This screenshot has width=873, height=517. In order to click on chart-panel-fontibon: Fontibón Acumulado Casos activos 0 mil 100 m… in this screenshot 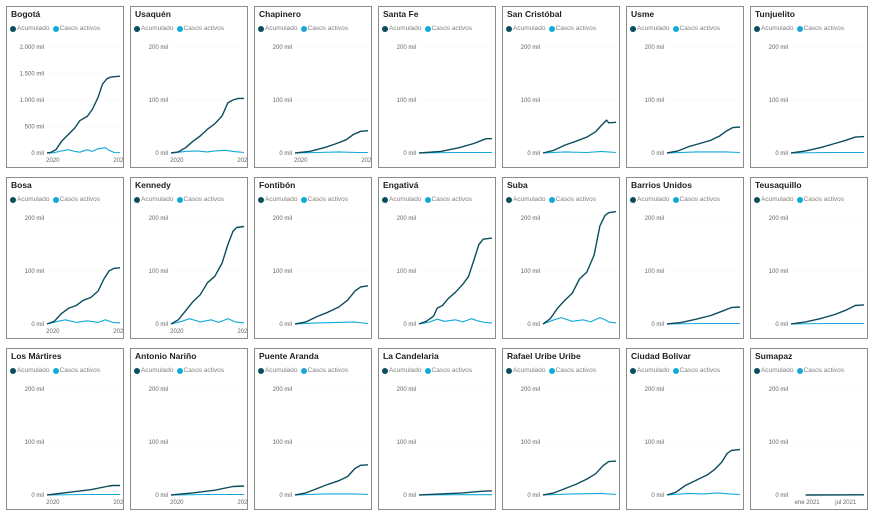, I will do `click(313, 258)`.